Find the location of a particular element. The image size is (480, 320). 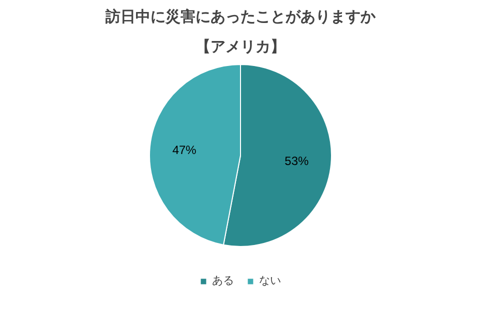

data-label: 47% is located at coordinates (184, 150).